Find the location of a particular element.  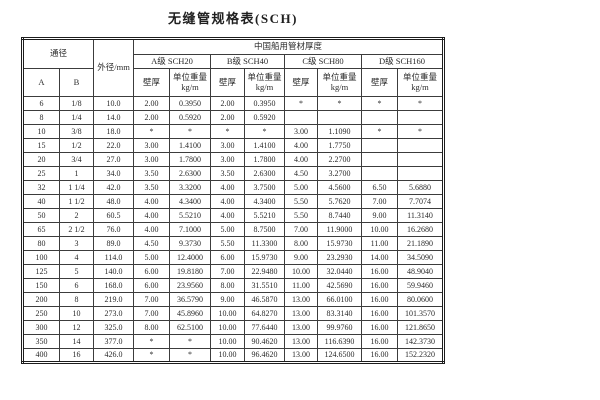

table-cell: 5.00 is located at coordinates (228, 229).